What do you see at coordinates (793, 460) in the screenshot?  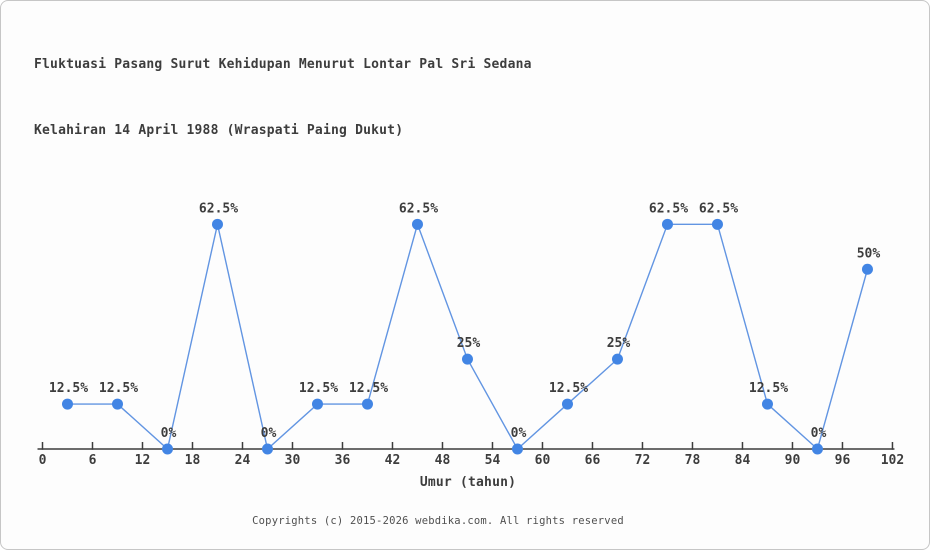 I see `axis-tick-label: 90` at bounding box center [793, 460].